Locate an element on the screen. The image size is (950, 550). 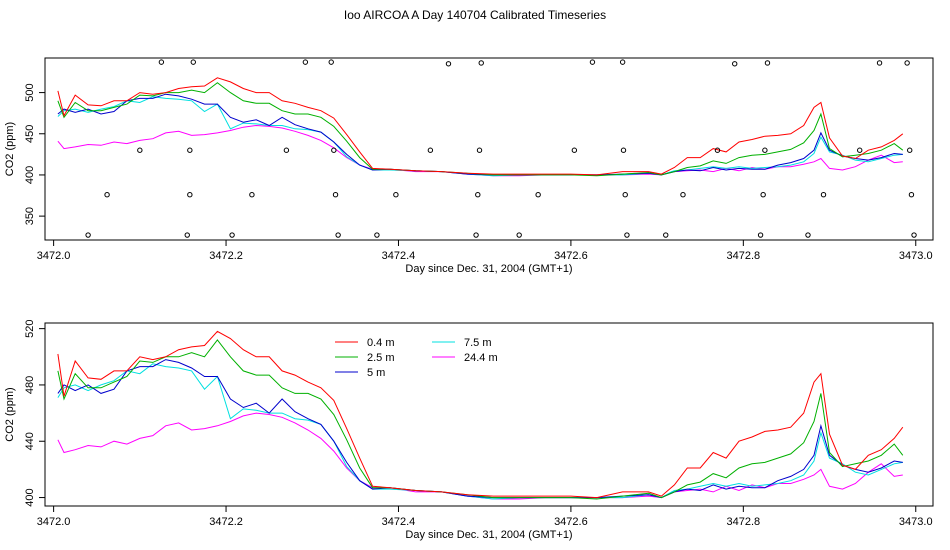
legend-label: 24.4 m is located at coordinates (481, 358).